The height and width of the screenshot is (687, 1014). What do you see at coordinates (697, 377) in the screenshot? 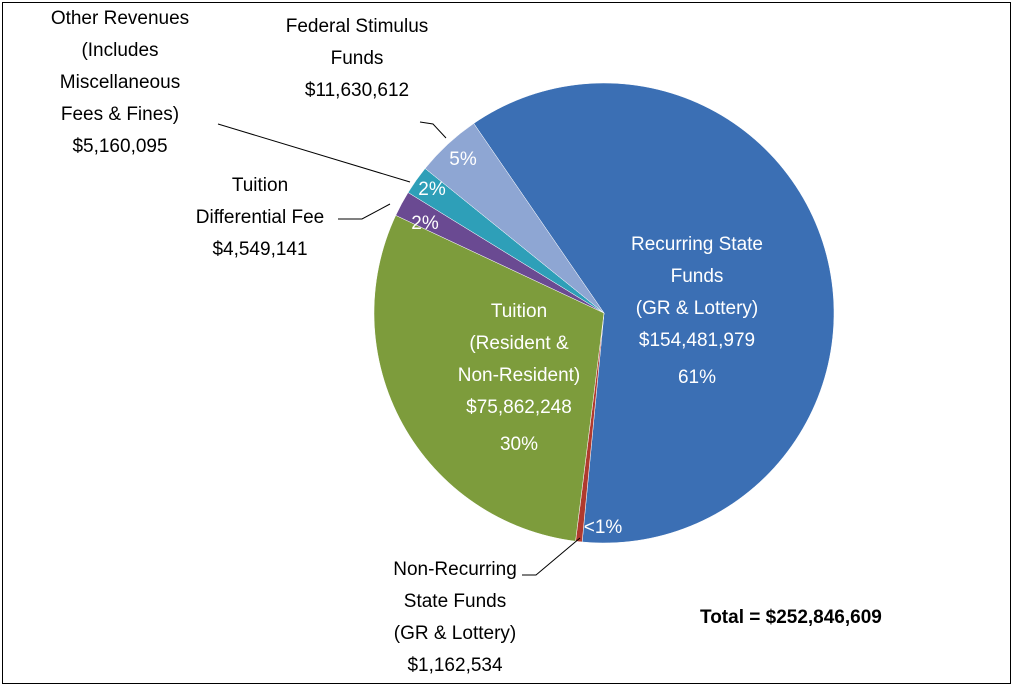
I see `slice-percent: 61%` at bounding box center [697, 377].